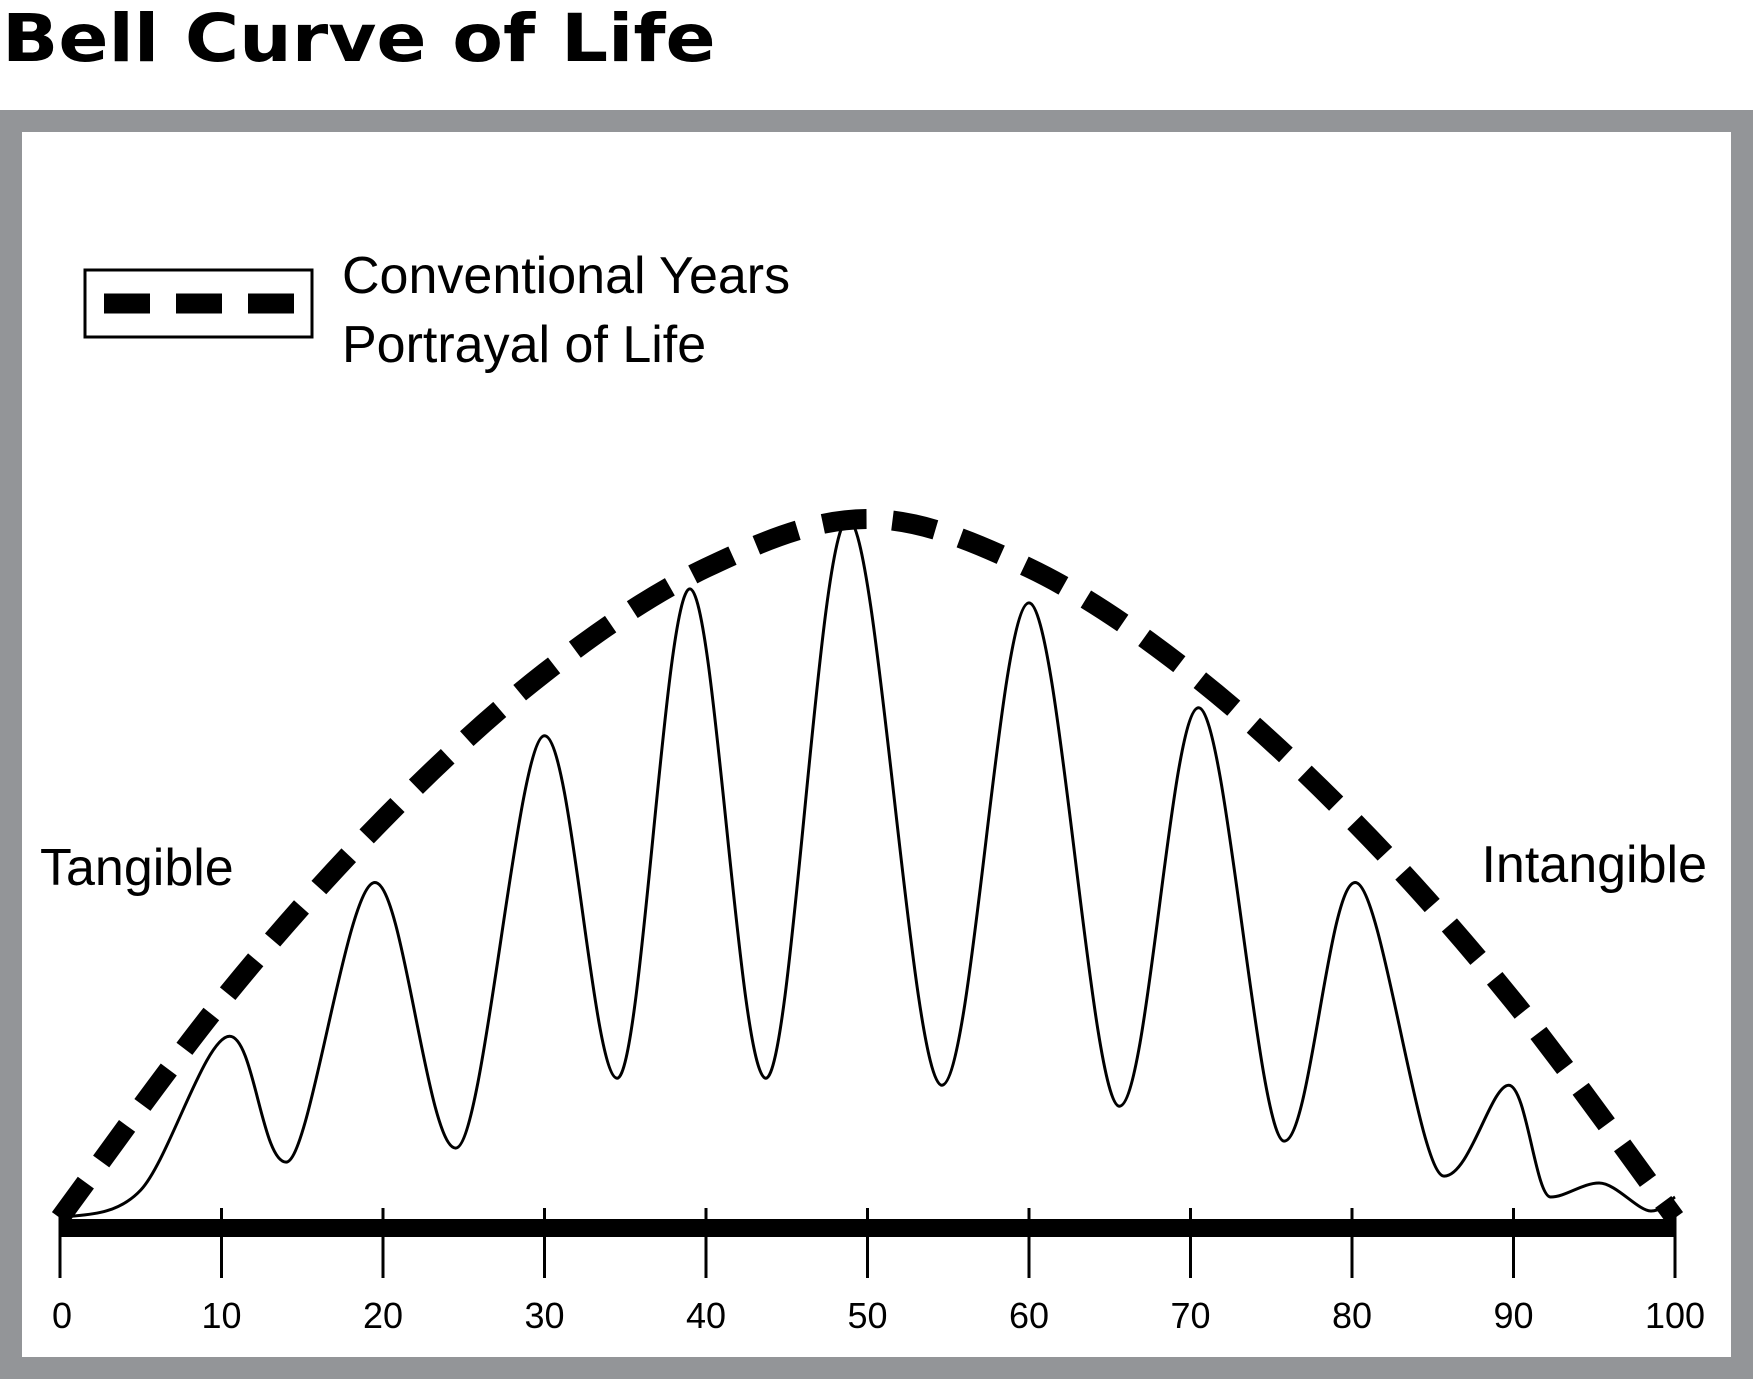 Image resolution: width=1753 pixels, height=1379 pixels. What do you see at coordinates (62, 1315) in the screenshot?
I see `x-tick-label-0: 0` at bounding box center [62, 1315].